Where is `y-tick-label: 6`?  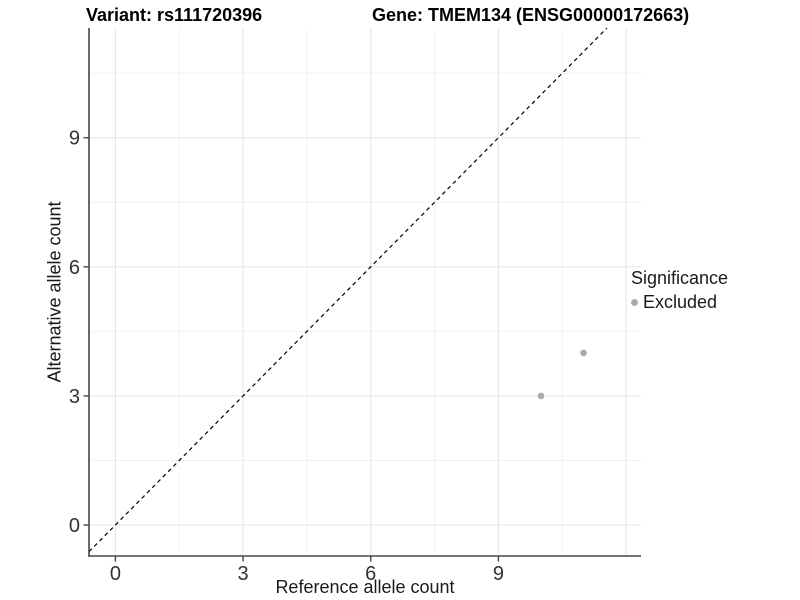
y-tick-label: 6 is located at coordinates (74, 268).